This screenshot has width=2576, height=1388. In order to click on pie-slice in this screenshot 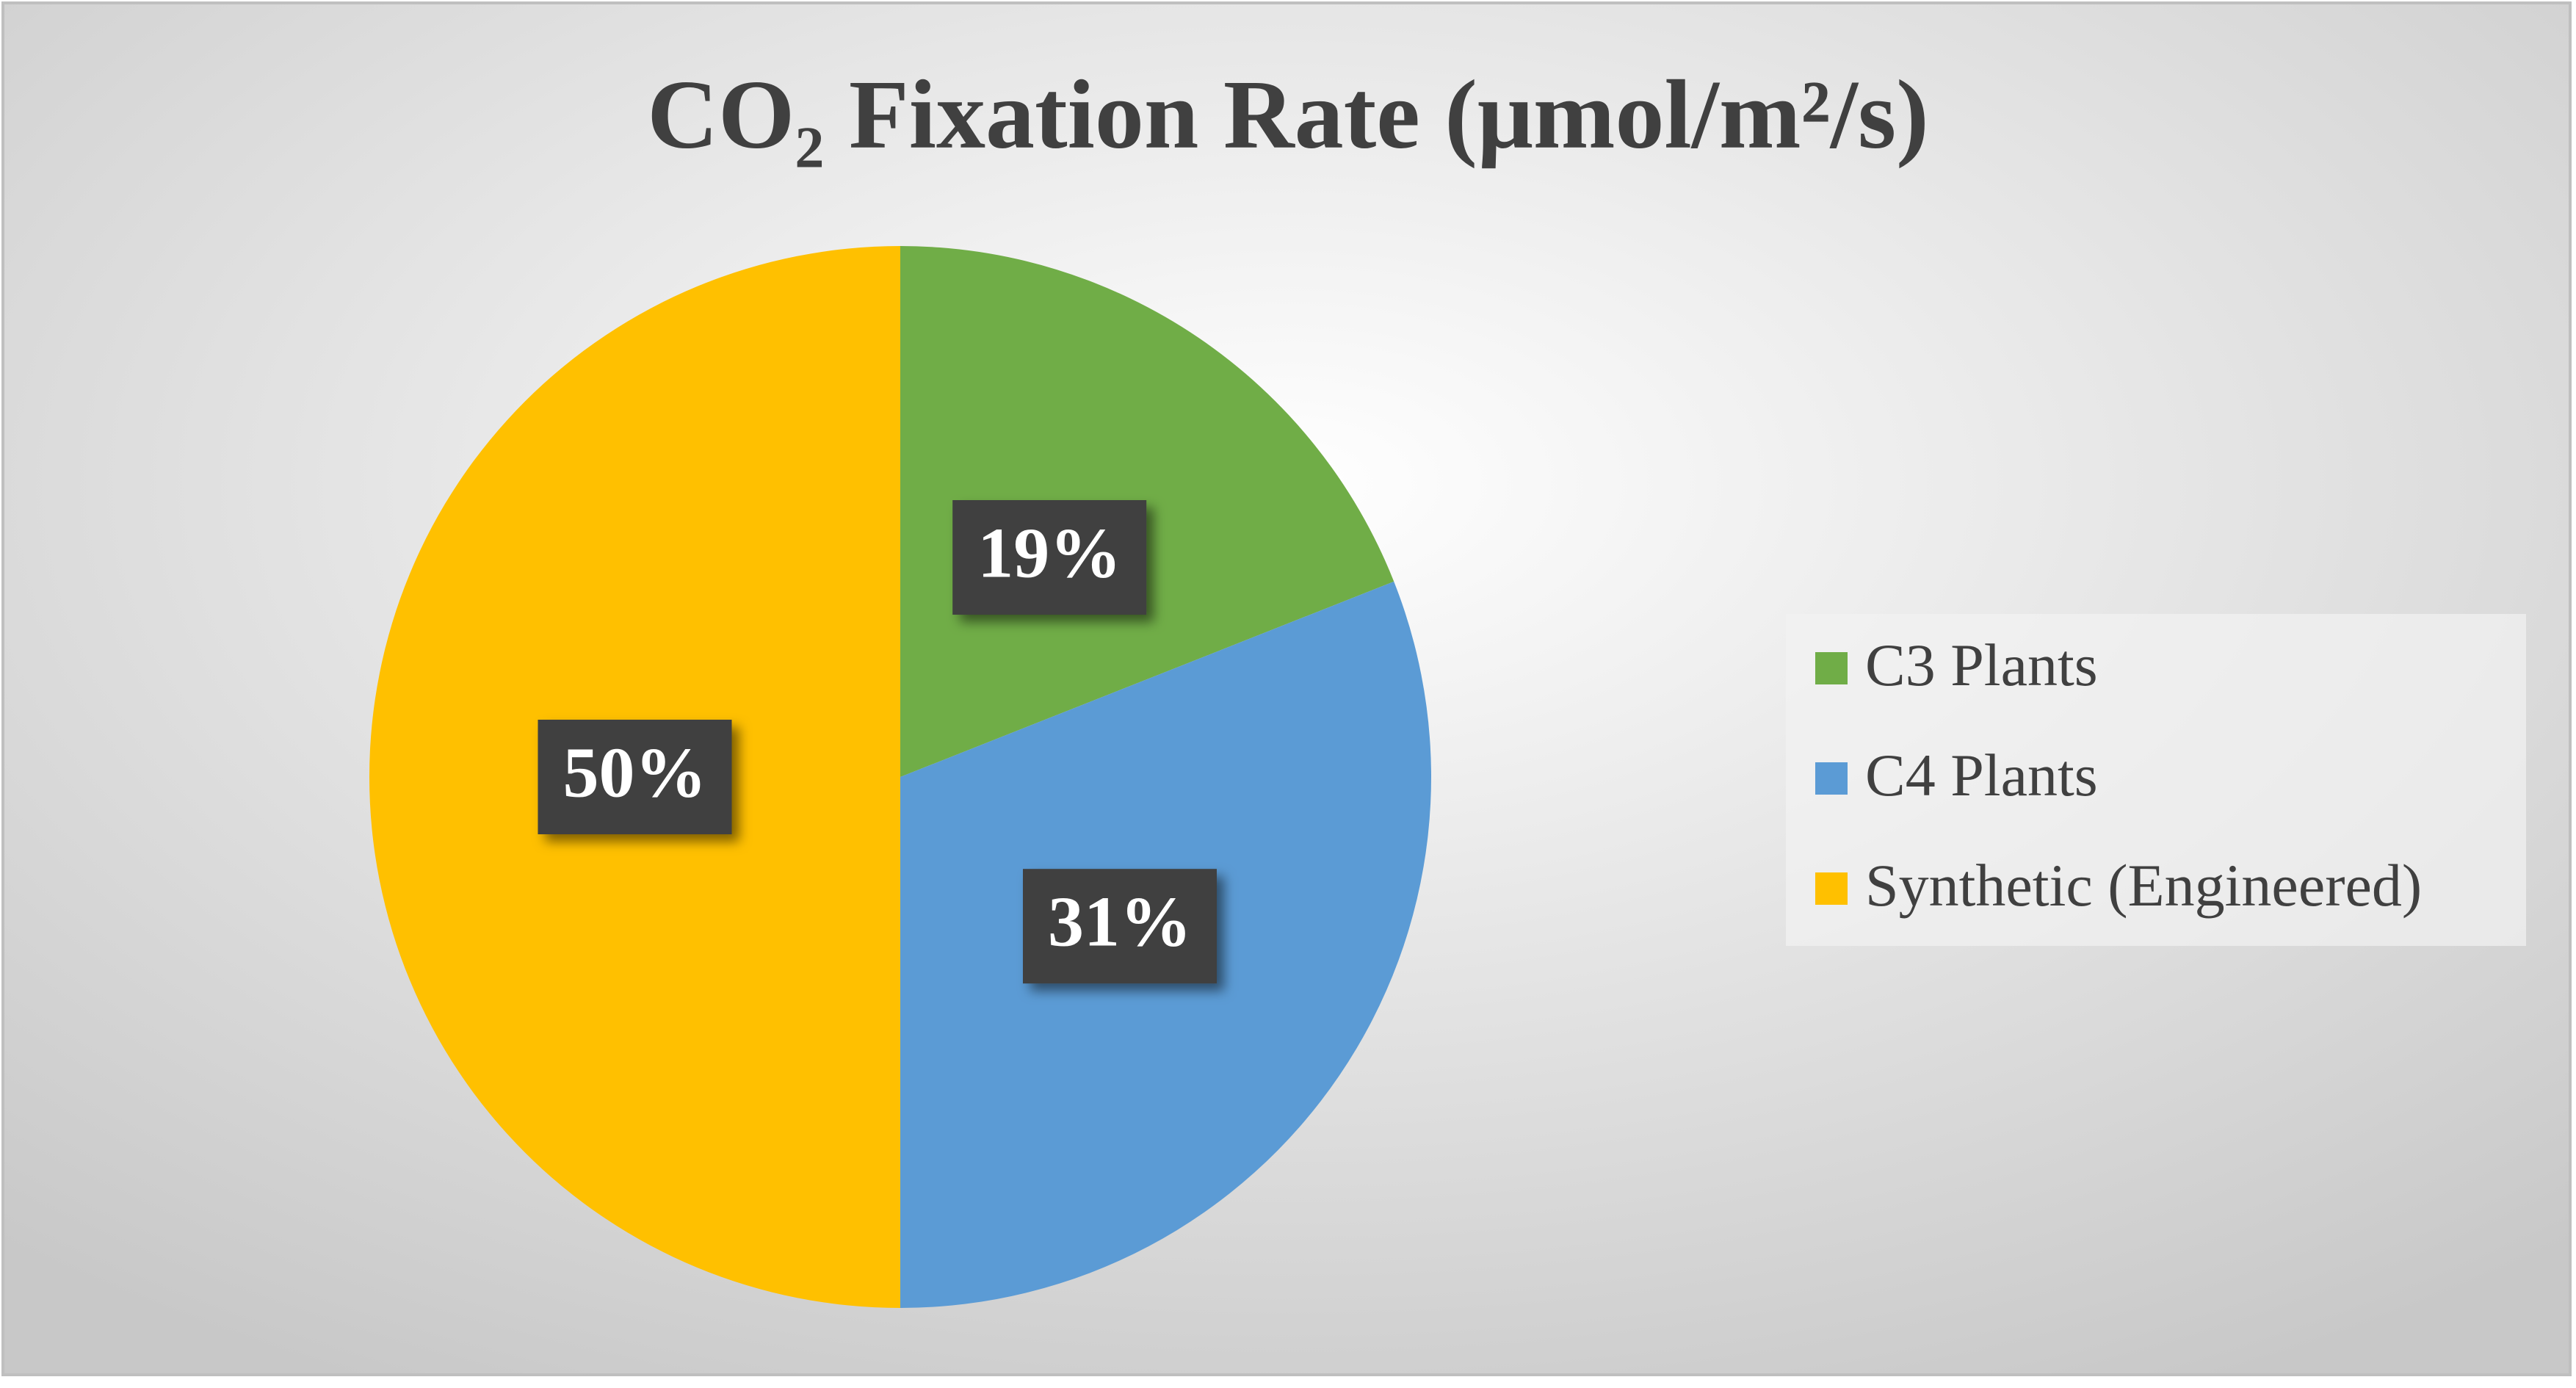, I will do `click(1147, 511)`.